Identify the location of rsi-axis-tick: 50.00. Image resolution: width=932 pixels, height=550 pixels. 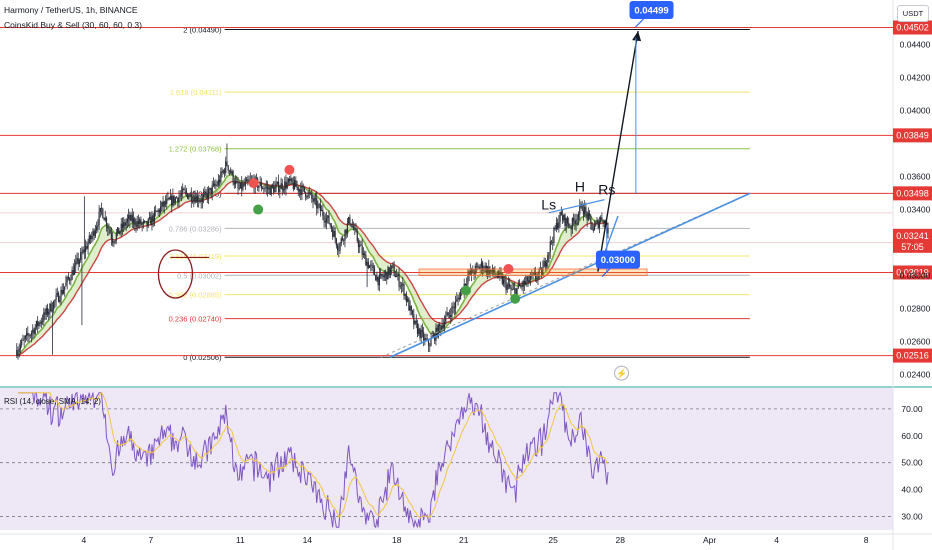
(912, 463).